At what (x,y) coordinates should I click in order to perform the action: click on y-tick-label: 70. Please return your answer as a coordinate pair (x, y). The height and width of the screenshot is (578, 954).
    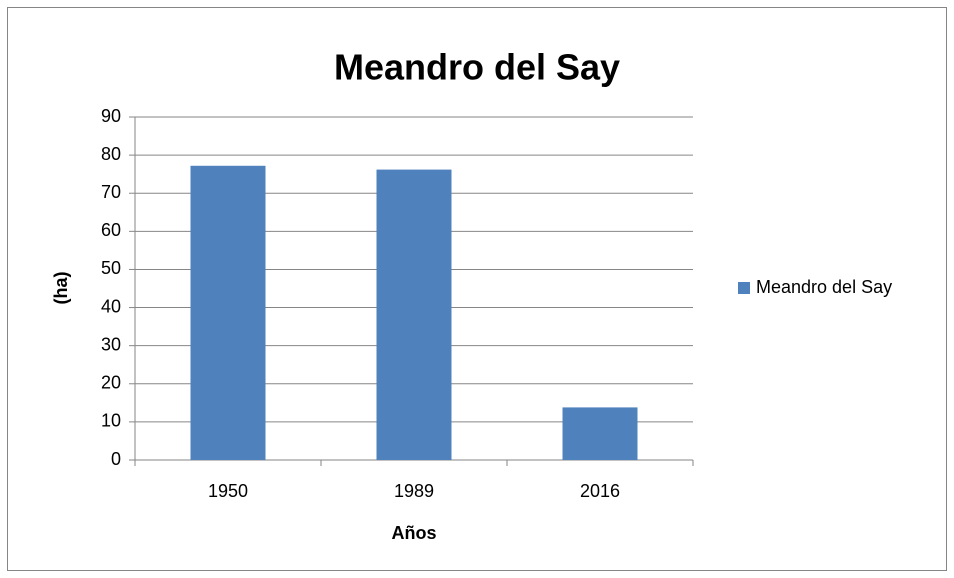
    Looking at the image, I should click on (111, 192).